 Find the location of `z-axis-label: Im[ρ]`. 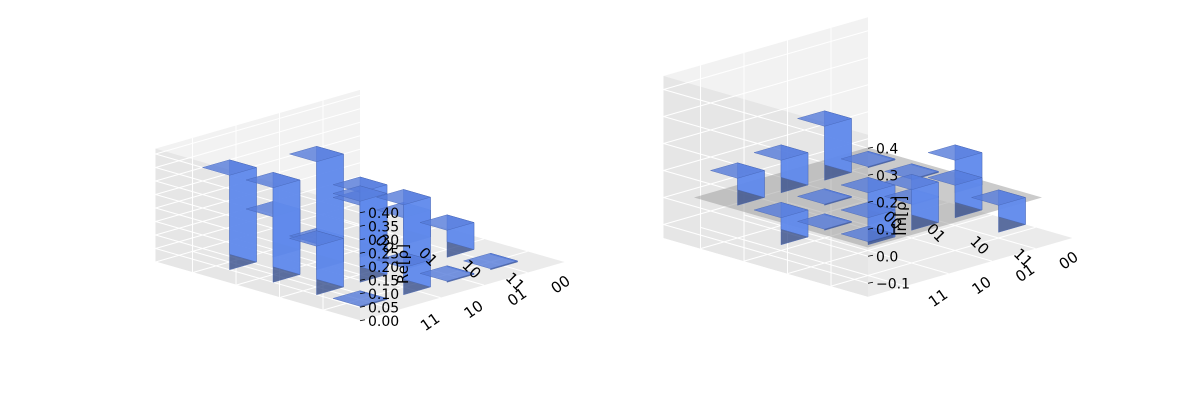

z-axis-label: Im[ρ] is located at coordinates (901, 216).